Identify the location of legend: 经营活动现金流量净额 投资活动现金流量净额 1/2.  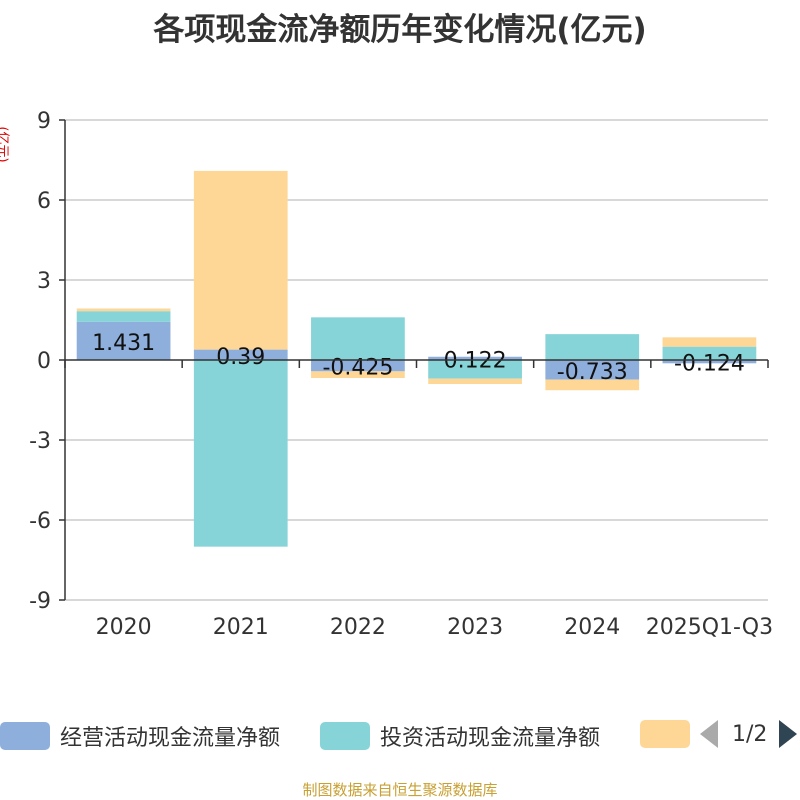
(400, 734).